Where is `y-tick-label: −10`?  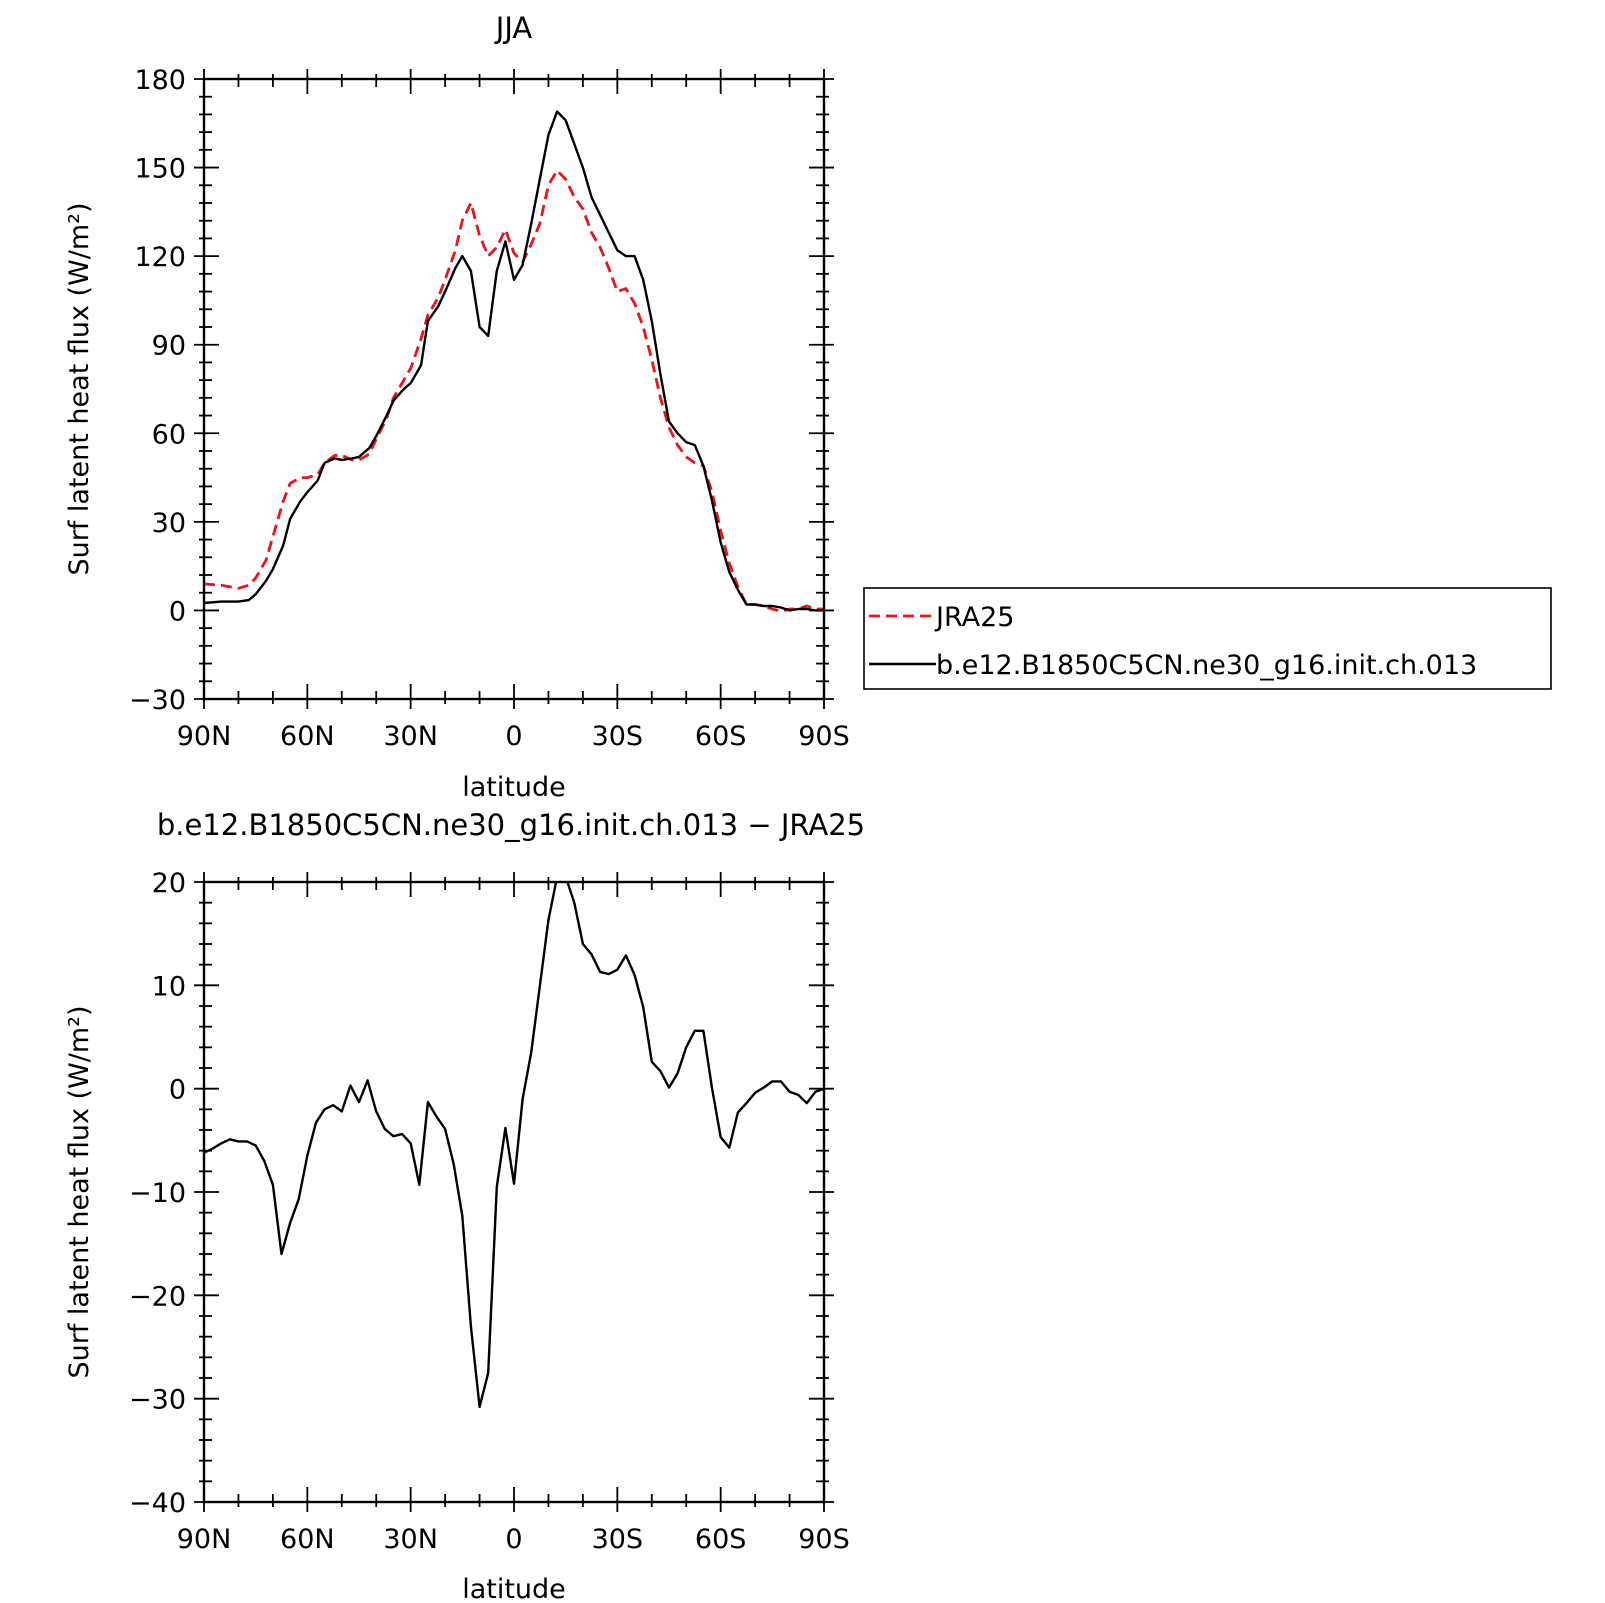
y-tick-label: −10 is located at coordinates (157, 1193).